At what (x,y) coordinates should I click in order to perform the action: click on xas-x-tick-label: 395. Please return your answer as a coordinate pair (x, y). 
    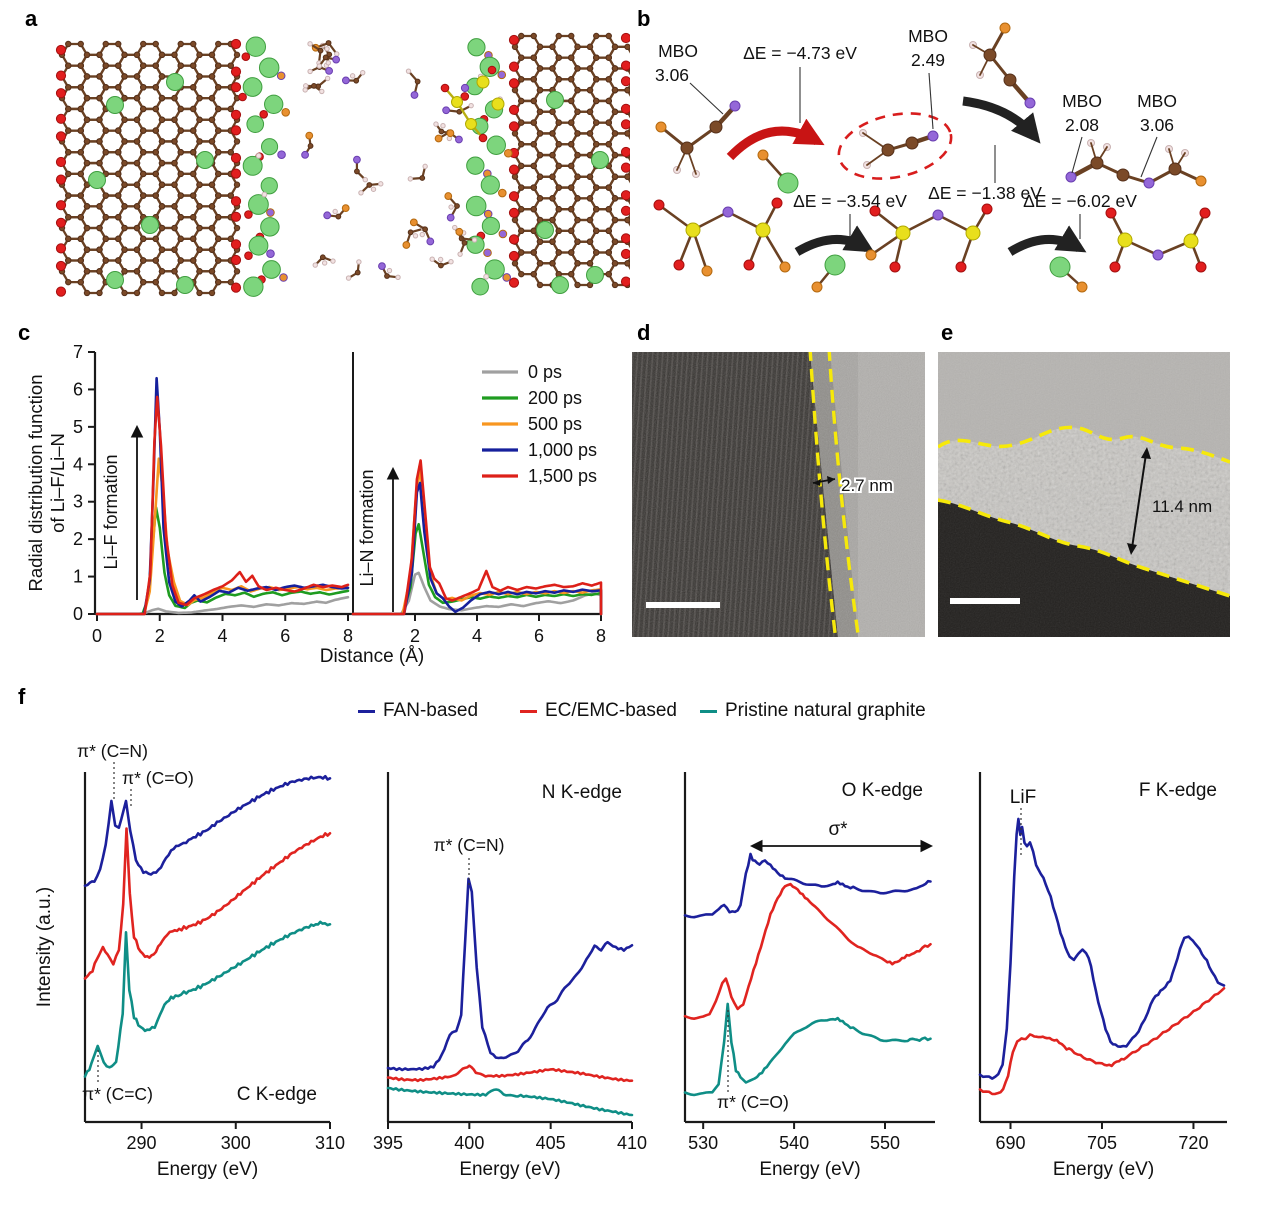
    Looking at the image, I should click on (388, 1143).